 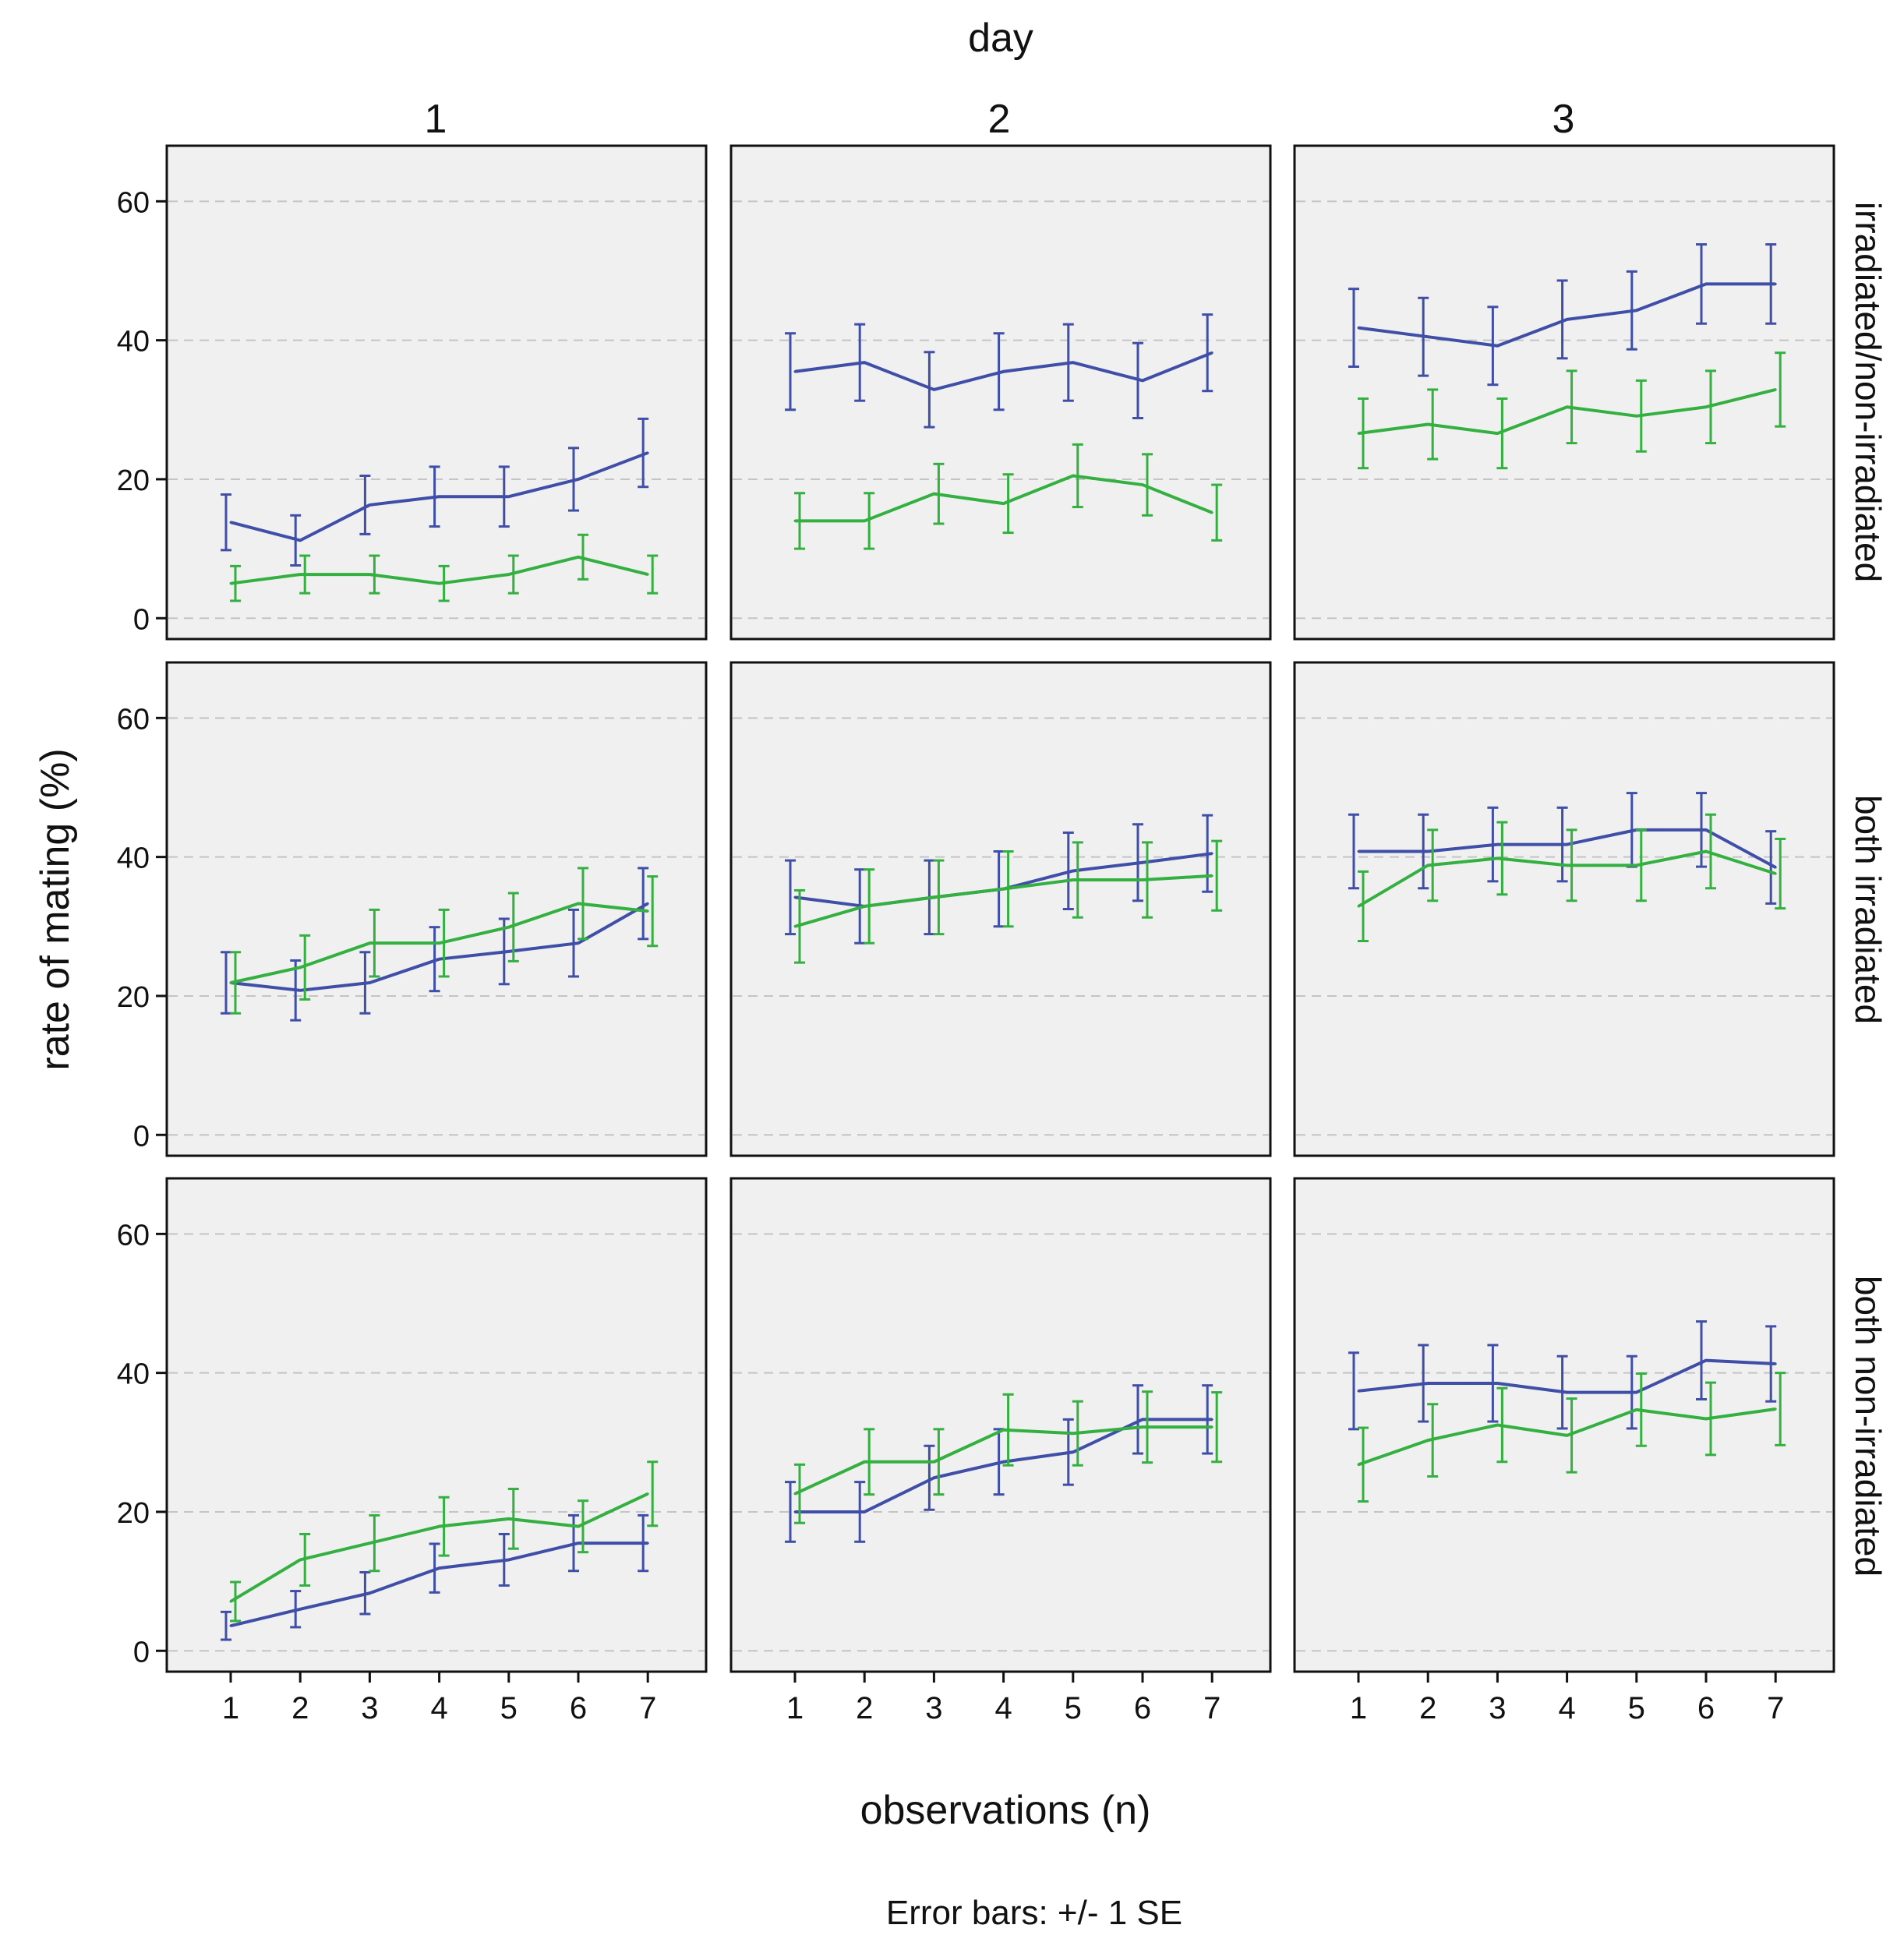 What do you see at coordinates (1868, 1426) in the screenshot?
I see `row-strip-label-both-non-irradiated: both non-irradiated` at bounding box center [1868, 1426].